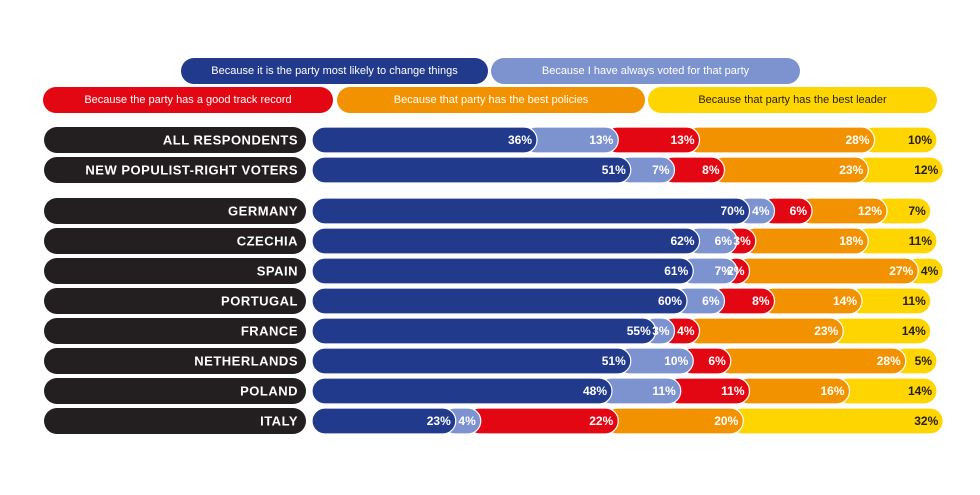  I want to click on value-label: 36%, so click(520, 140).